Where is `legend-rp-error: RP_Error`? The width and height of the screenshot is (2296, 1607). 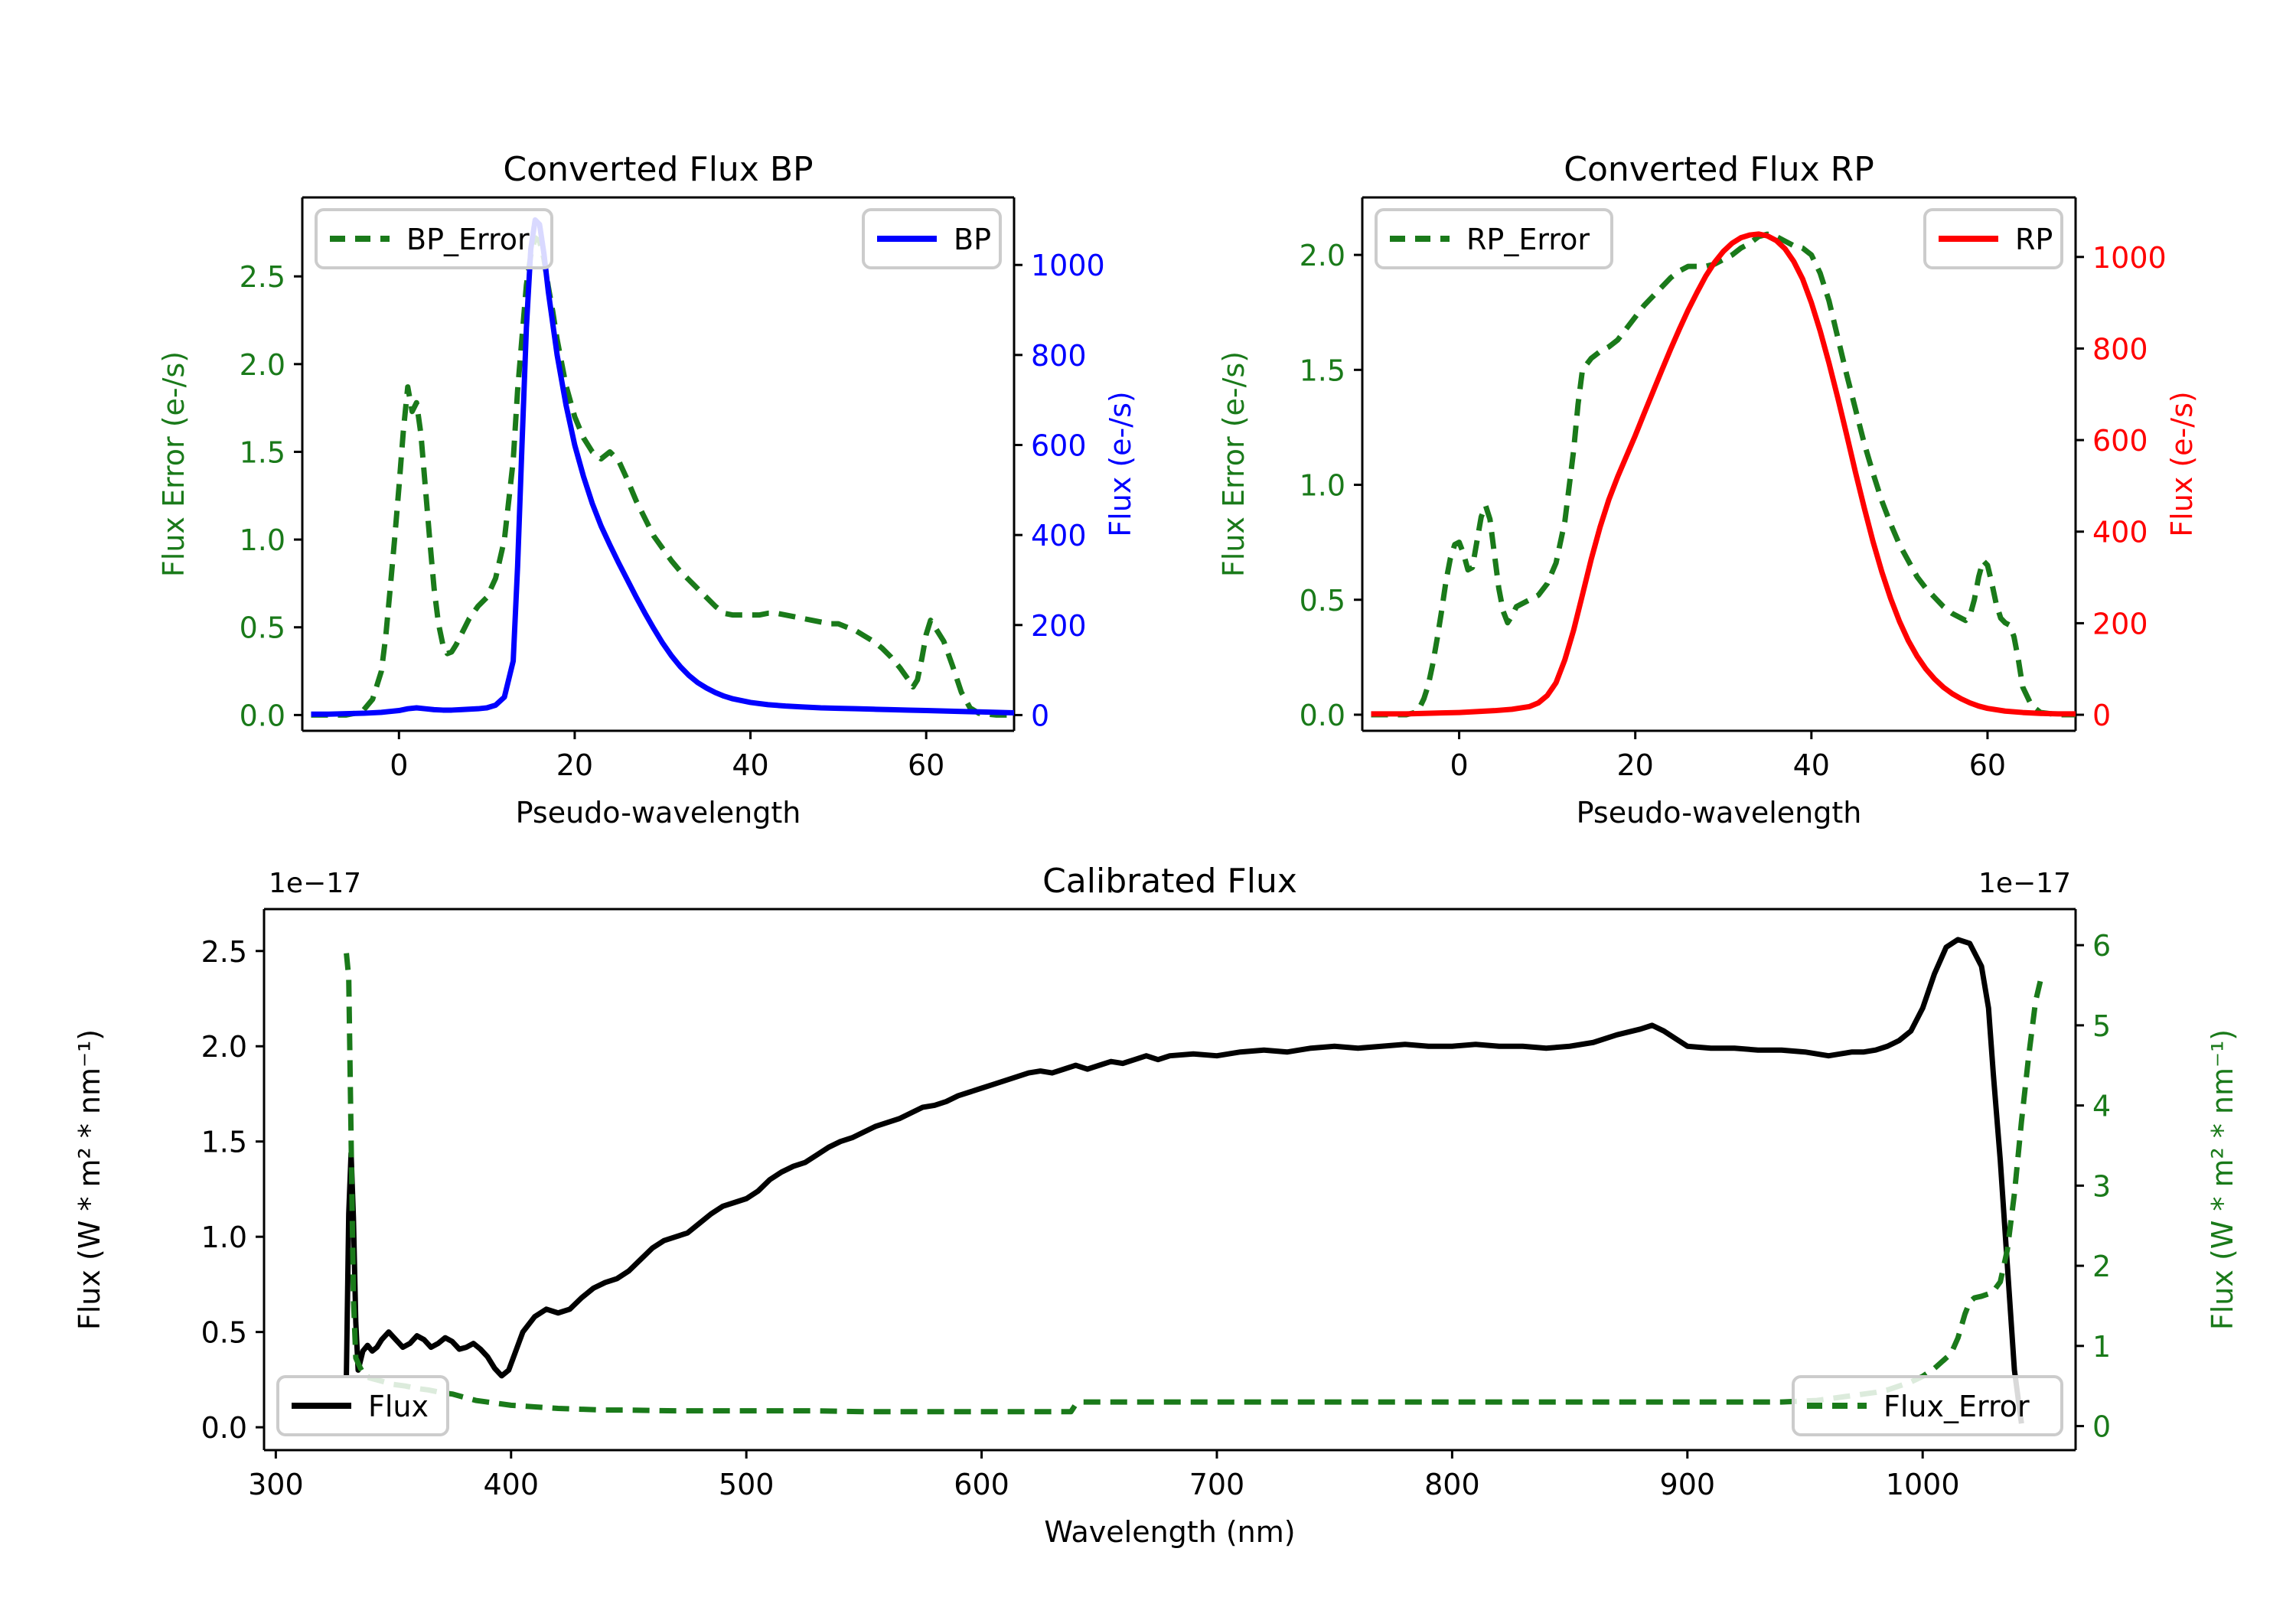 legend-rp-error: RP_Error is located at coordinates (1494, 239).